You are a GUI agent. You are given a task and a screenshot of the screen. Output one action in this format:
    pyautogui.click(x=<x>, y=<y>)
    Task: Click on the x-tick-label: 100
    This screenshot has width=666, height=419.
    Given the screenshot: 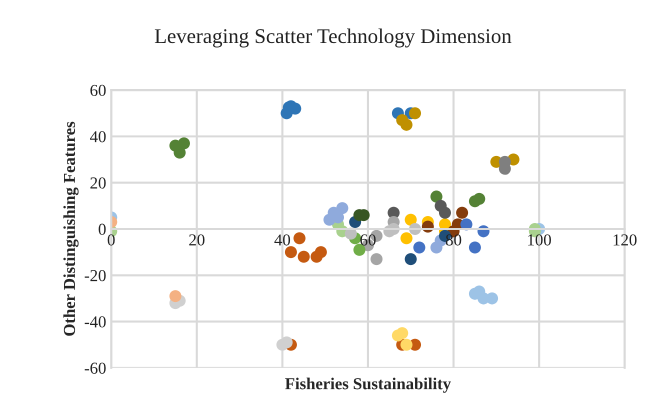 What is the action you would take?
    pyautogui.click(x=539, y=240)
    